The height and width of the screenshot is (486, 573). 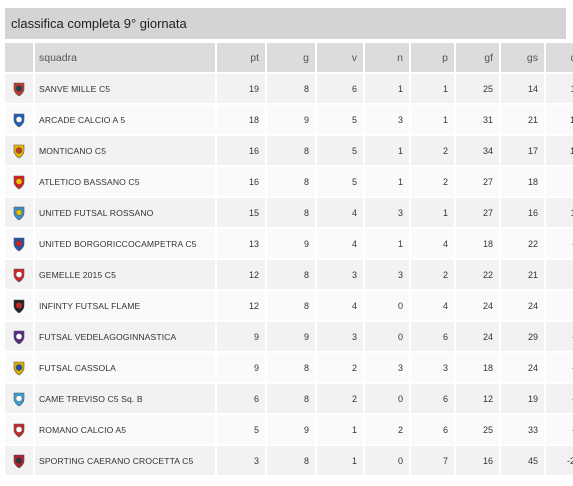 I want to click on cell-lost: 4, so click(x=433, y=243).